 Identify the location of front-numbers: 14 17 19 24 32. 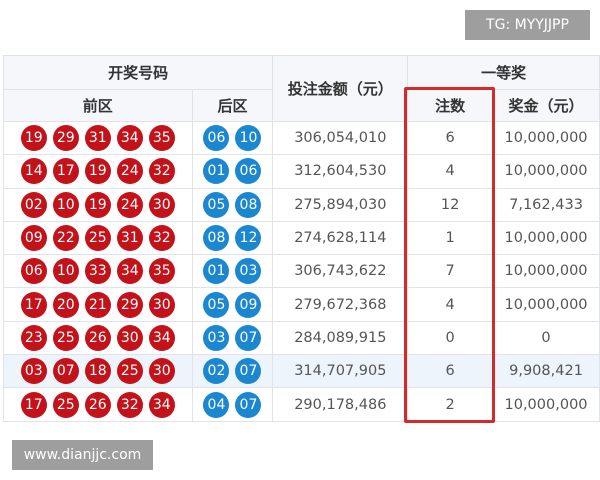
(98, 171).